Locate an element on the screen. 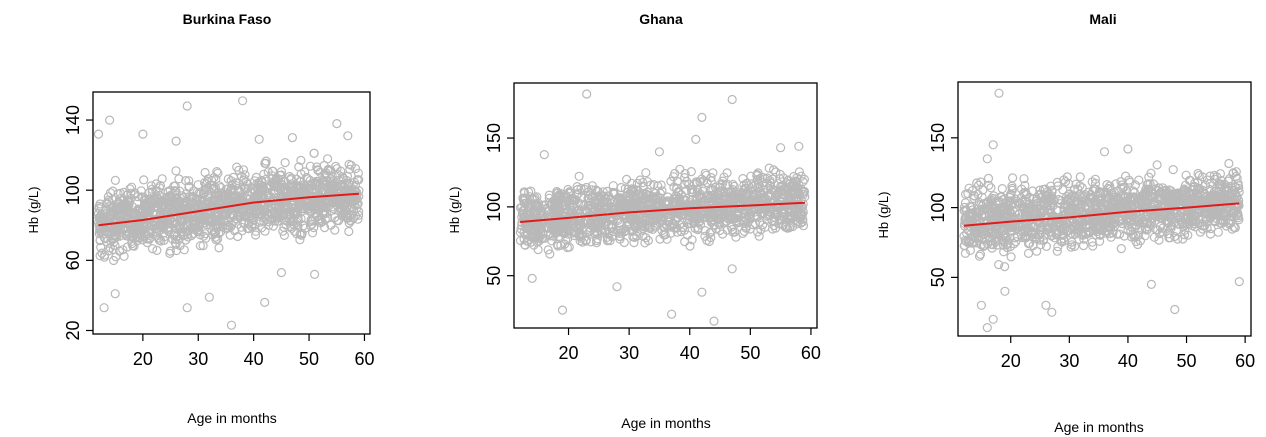 Image resolution: width=1266 pixels, height=437 pixels. chart-title: Mali is located at coordinates (1102, 19).